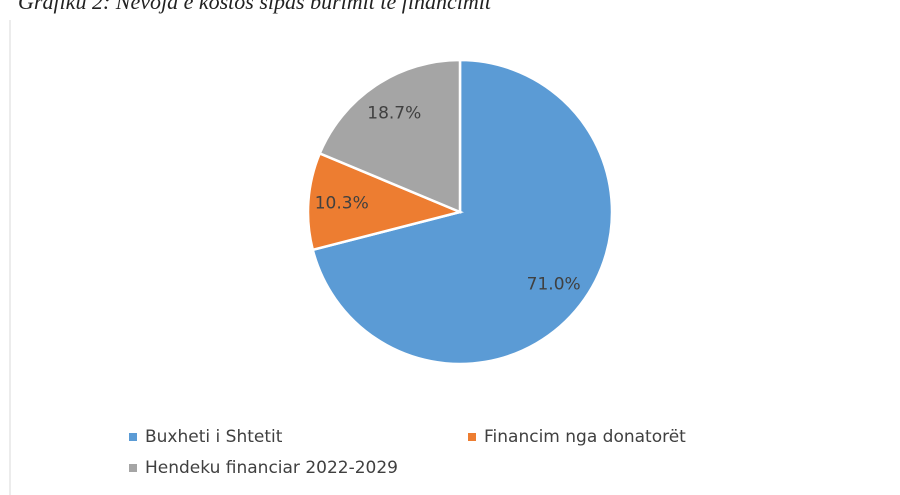 The height and width of the screenshot is (495, 900). What do you see at coordinates (394, 113) in the screenshot?
I see `data-label: 18.7%` at bounding box center [394, 113].